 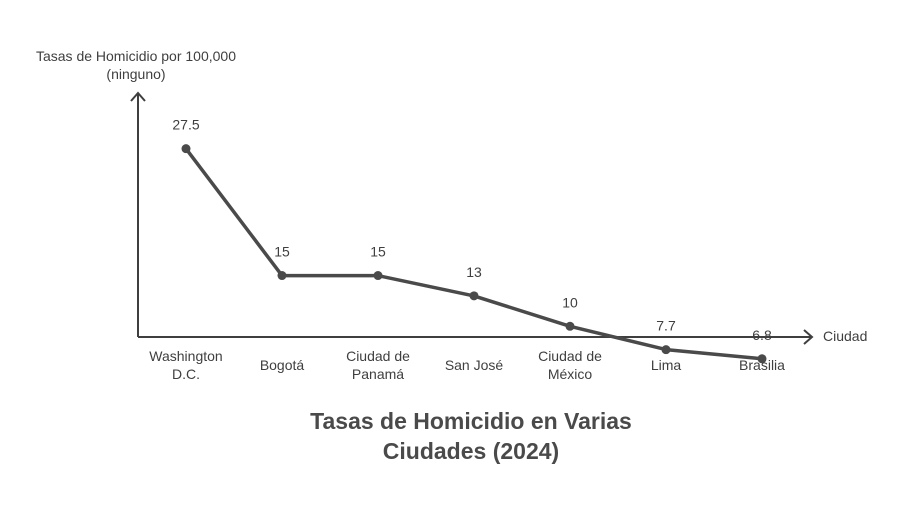 I want to click on y-axis-arrow, so click(x=138, y=96).